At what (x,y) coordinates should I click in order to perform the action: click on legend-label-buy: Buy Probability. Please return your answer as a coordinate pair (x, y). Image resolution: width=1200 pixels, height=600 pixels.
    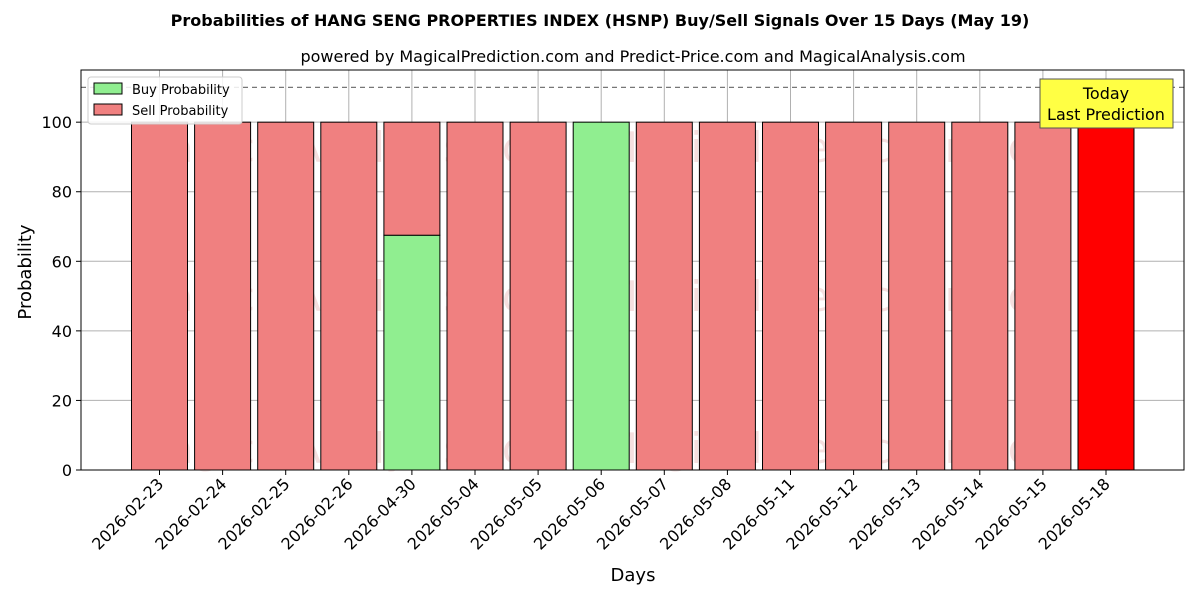
    Looking at the image, I should click on (181, 90).